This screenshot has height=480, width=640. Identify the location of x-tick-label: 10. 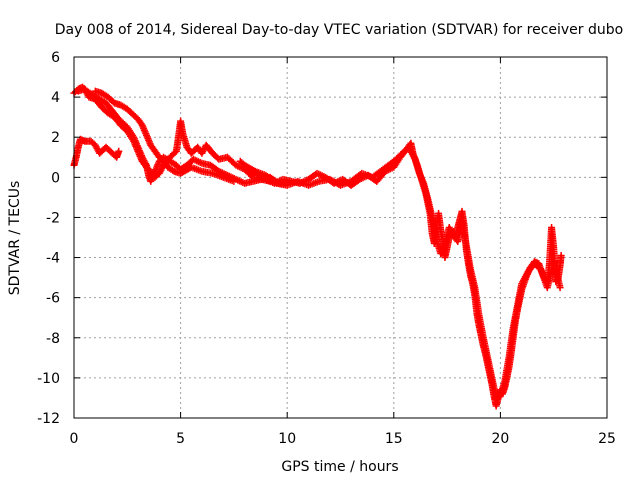
(287, 439).